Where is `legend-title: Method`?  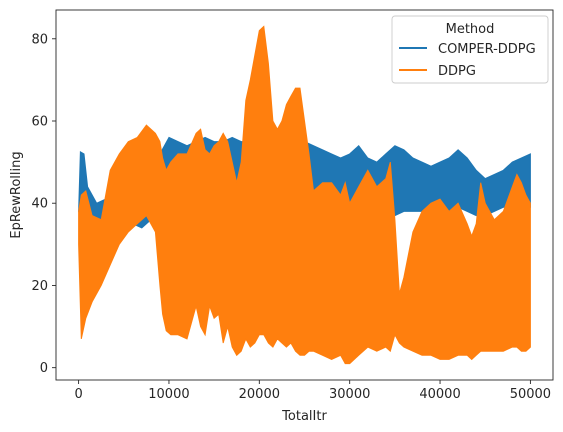
legend-title: Method is located at coordinates (470, 29).